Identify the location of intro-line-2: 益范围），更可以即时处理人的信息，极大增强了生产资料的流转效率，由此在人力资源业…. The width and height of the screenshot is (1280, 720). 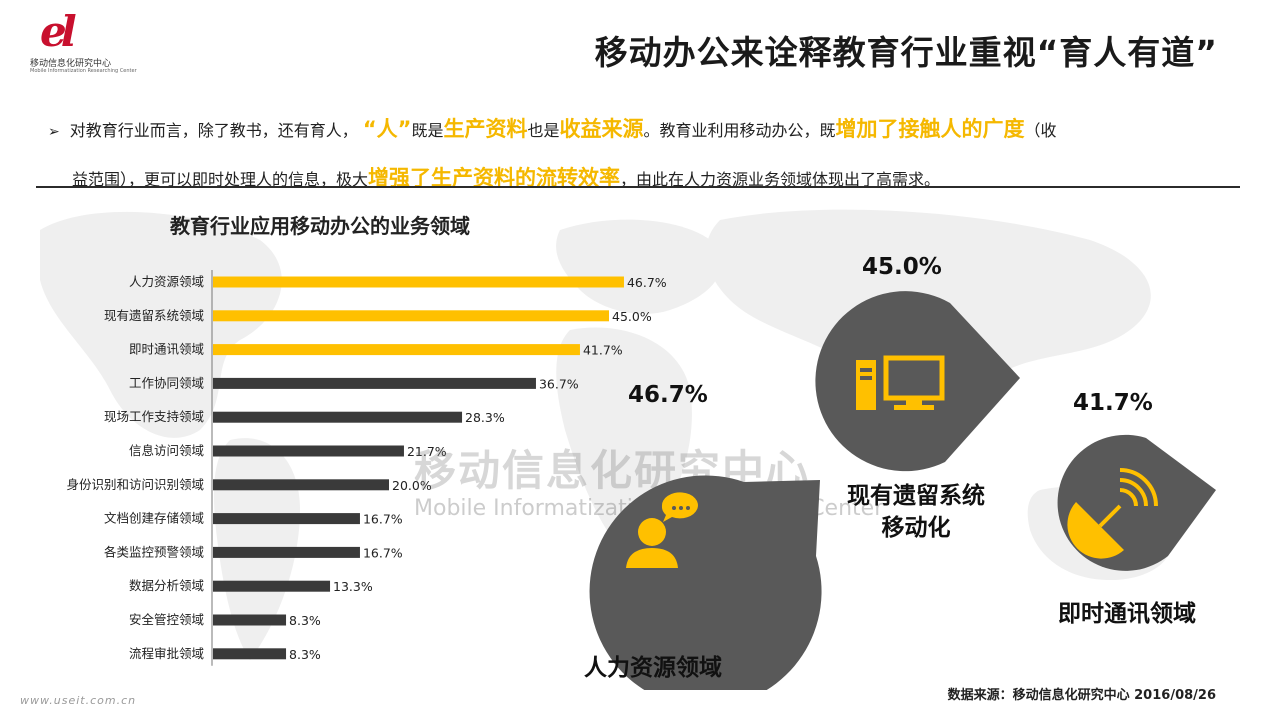
(638, 179).